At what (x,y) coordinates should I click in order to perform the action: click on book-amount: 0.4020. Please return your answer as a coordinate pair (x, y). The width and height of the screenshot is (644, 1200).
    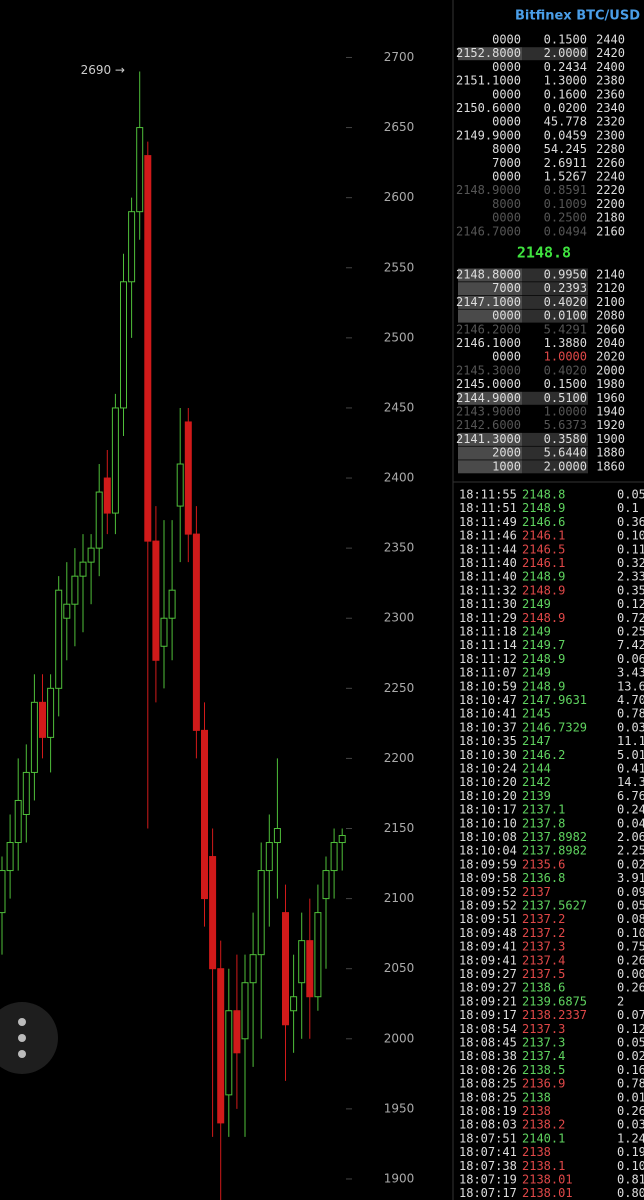
    Looking at the image, I should click on (565, 302).